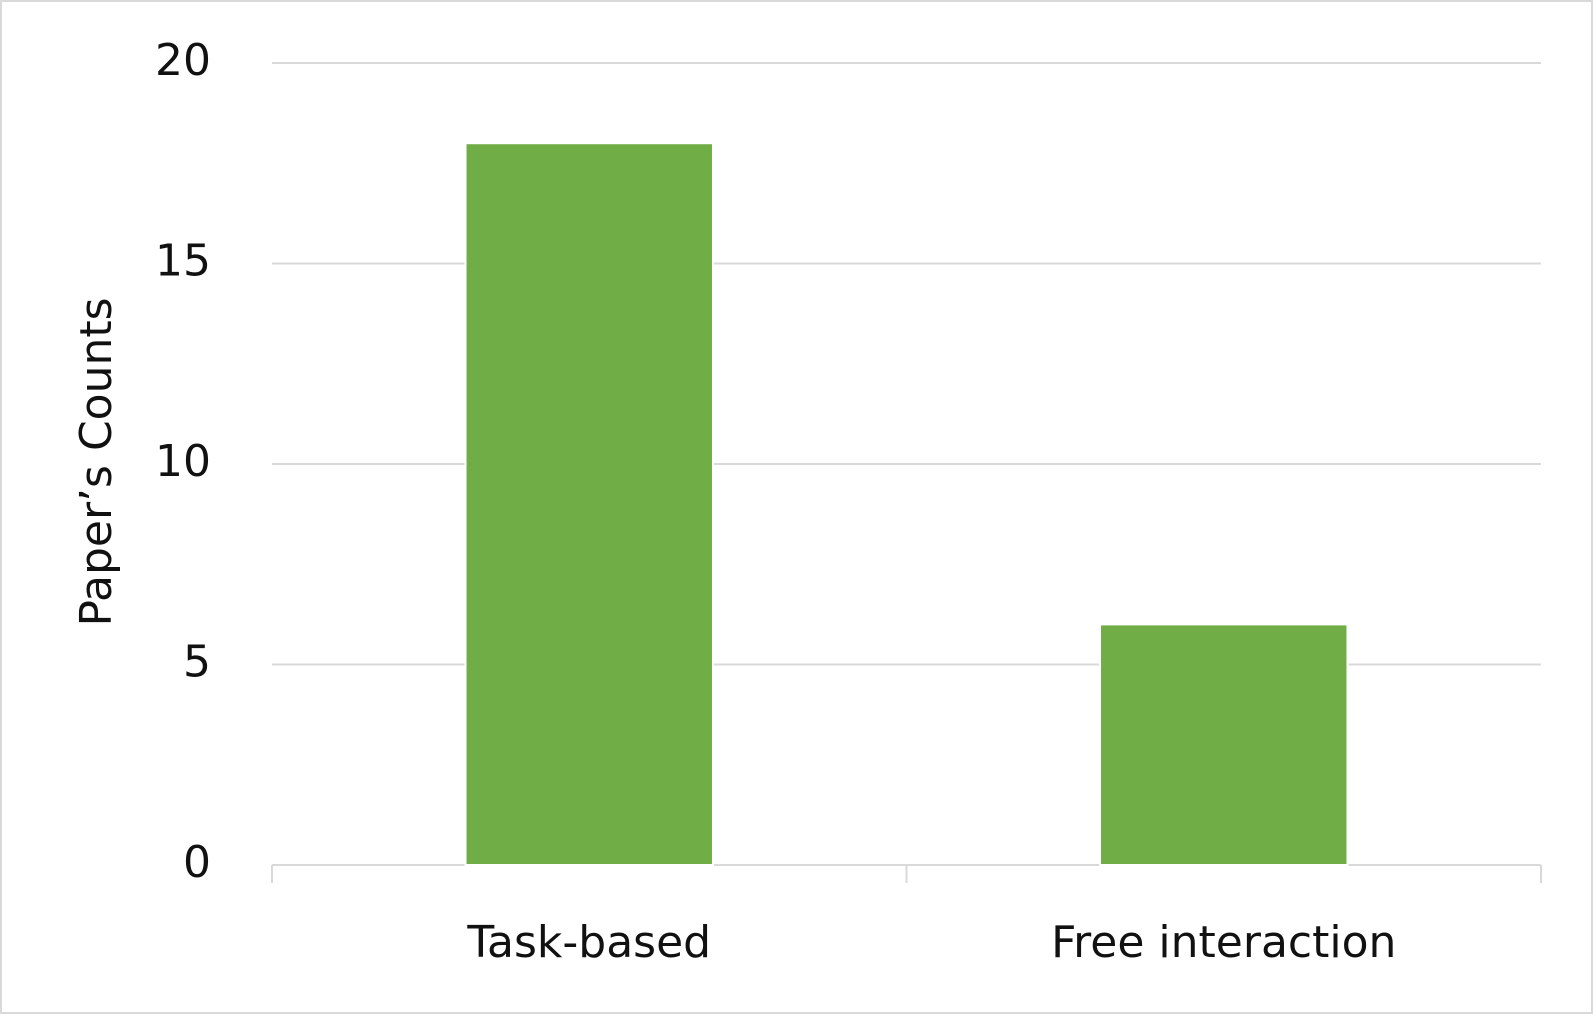 Image resolution: width=1593 pixels, height=1014 pixels. What do you see at coordinates (197, 662) in the screenshot?
I see `y-tick-label: 5` at bounding box center [197, 662].